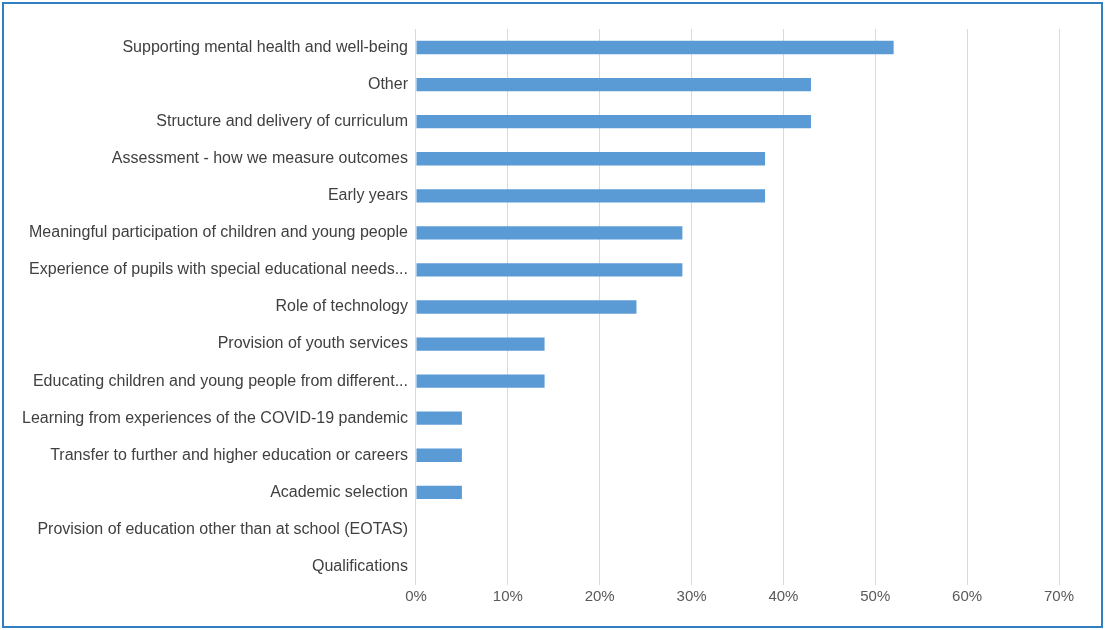  Describe the element at coordinates (259, 158) in the screenshot. I see `y-tick-label: Assessment - how we measure outcomes` at that location.